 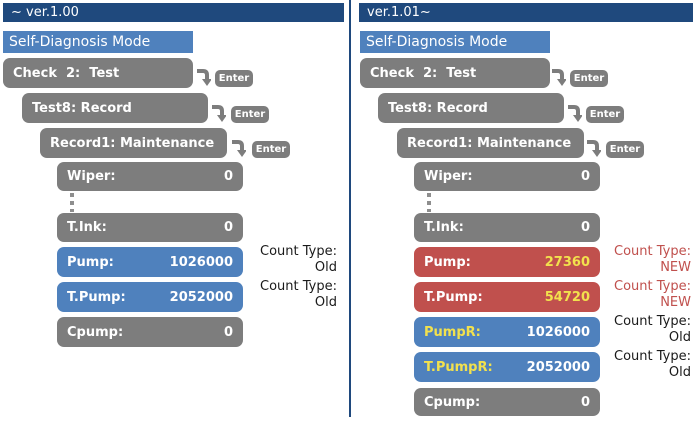 I want to click on counter-row-tpump: T.Pump: 2052000, so click(x=150, y=297).